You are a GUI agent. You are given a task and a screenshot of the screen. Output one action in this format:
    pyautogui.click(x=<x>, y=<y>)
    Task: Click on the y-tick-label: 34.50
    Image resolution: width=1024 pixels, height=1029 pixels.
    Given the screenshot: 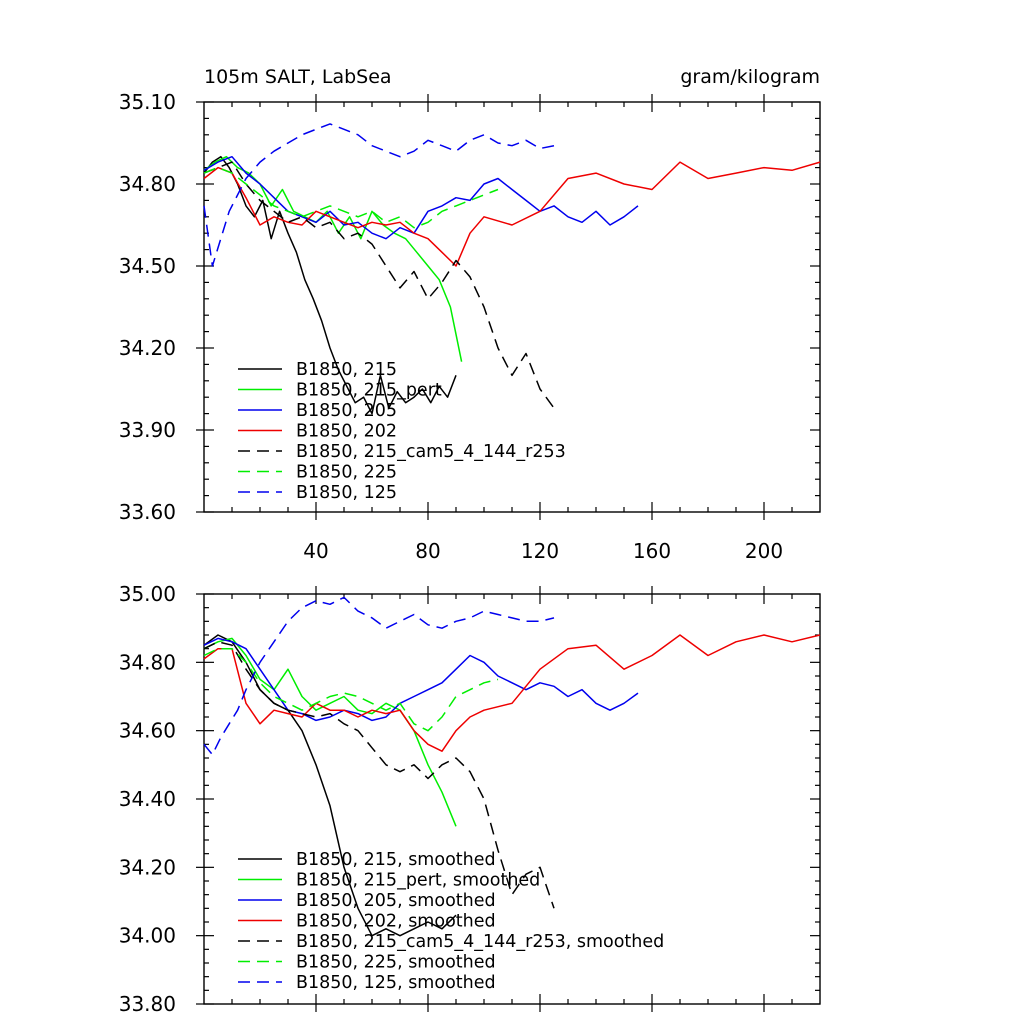 What is the action you would take?
    pyautogui.click(x=147, y=266)
    